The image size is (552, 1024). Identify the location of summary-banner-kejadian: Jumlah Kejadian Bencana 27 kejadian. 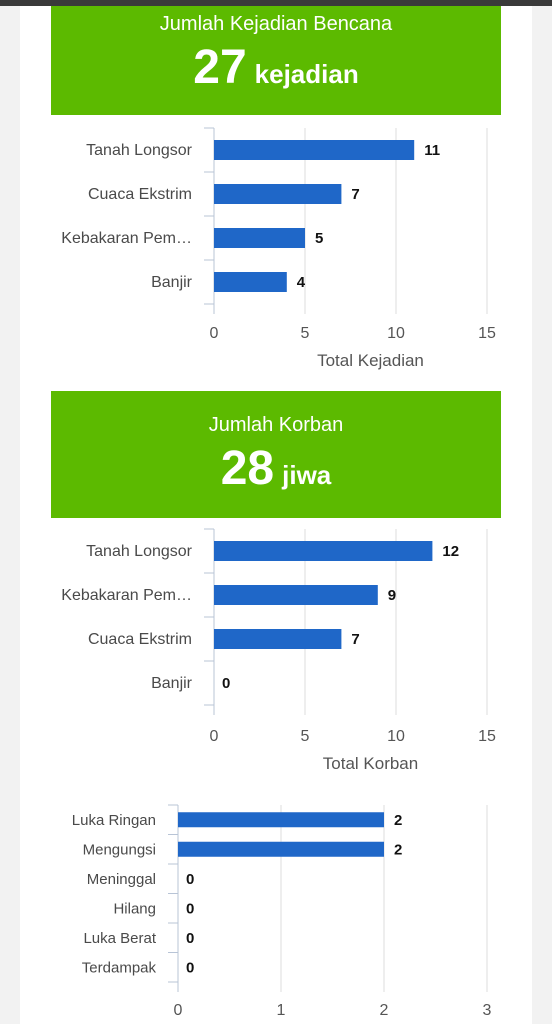
(276, 60).